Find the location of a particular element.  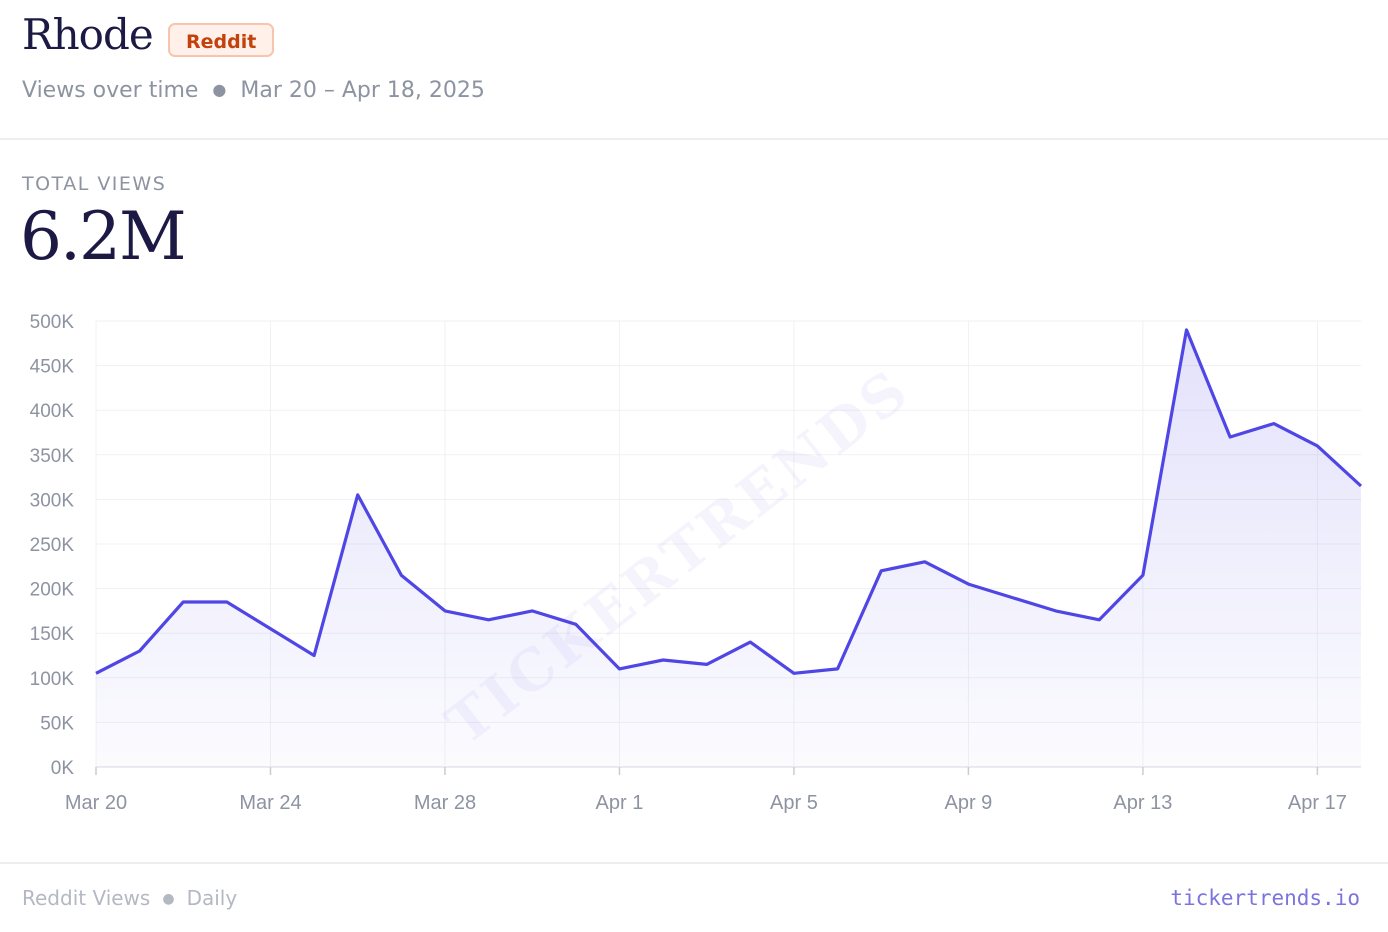

x-tick-label: Mar 24 is located at coordinates (270, 803).